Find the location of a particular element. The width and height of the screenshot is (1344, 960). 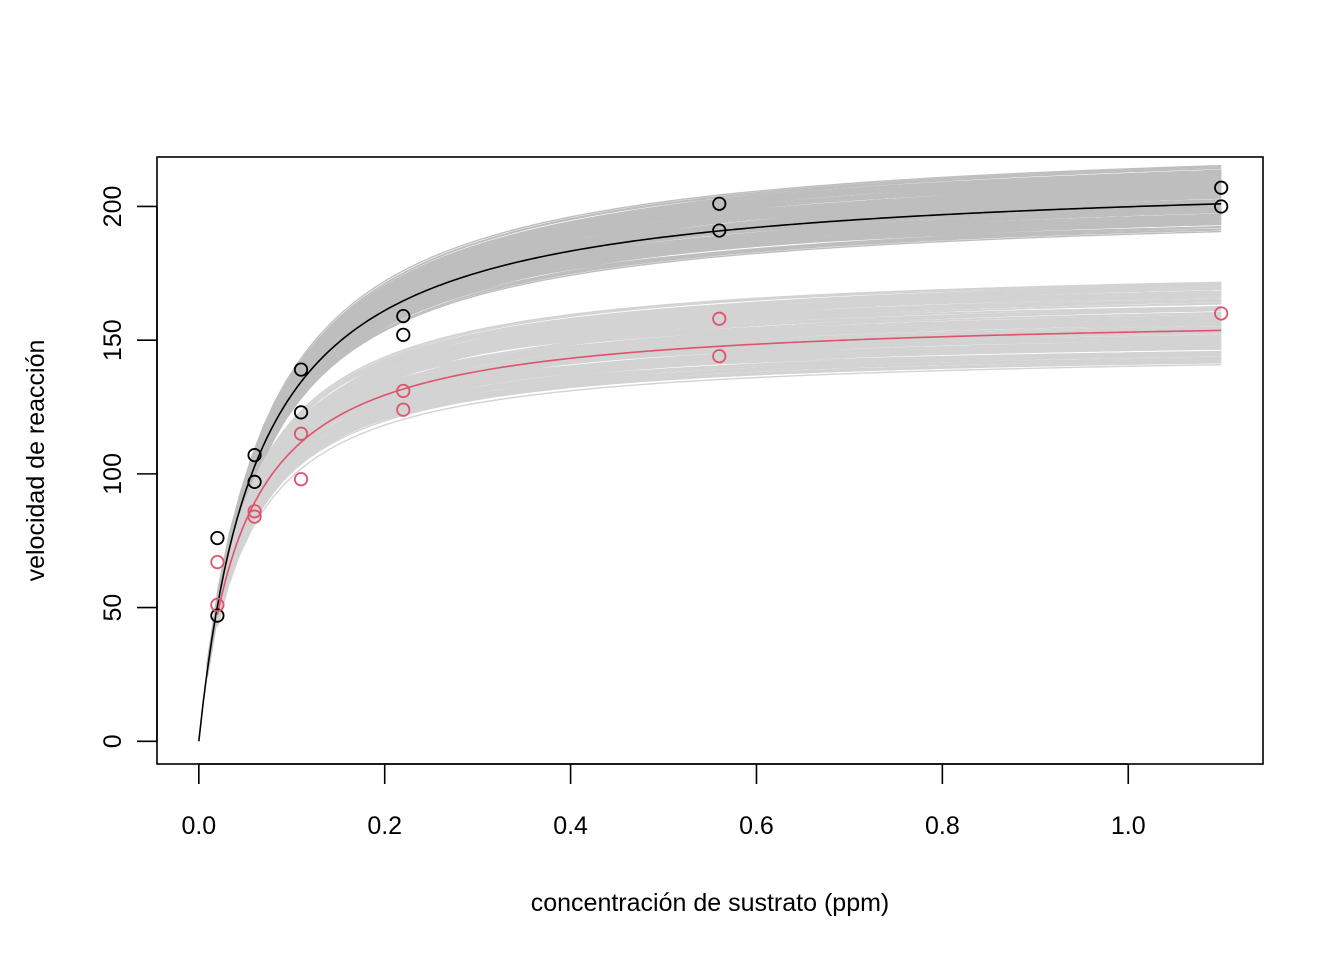

y-tick-label: 50 is located at coordinates (113, 608).